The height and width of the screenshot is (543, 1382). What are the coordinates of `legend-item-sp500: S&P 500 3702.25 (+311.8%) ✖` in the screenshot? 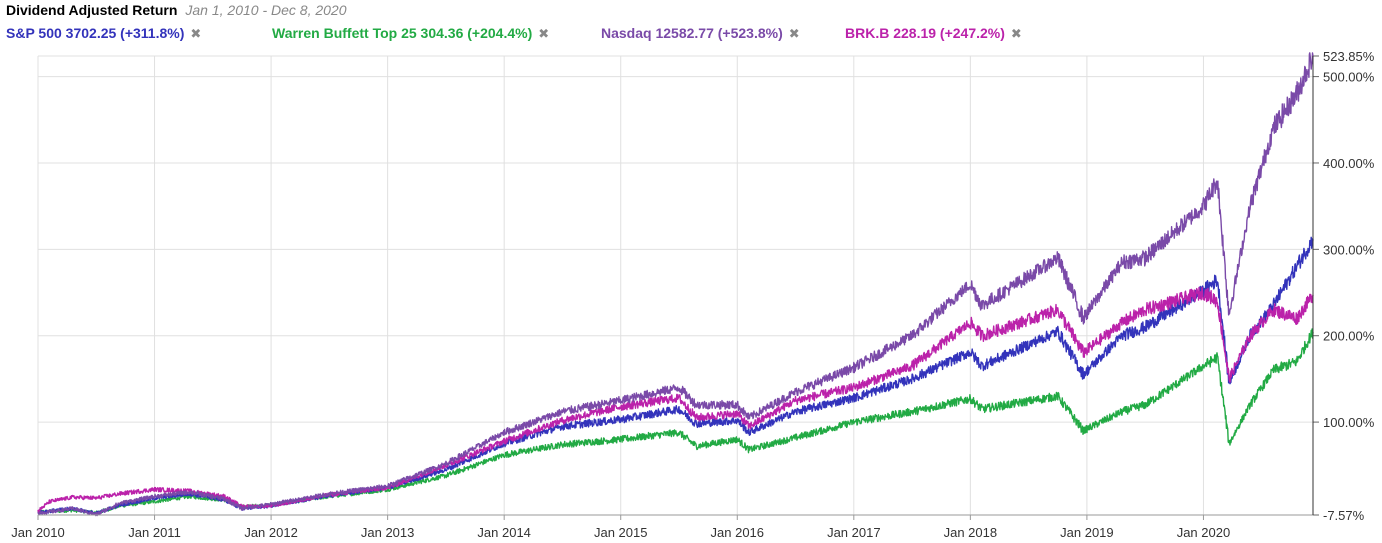 It's located at (103, 33).